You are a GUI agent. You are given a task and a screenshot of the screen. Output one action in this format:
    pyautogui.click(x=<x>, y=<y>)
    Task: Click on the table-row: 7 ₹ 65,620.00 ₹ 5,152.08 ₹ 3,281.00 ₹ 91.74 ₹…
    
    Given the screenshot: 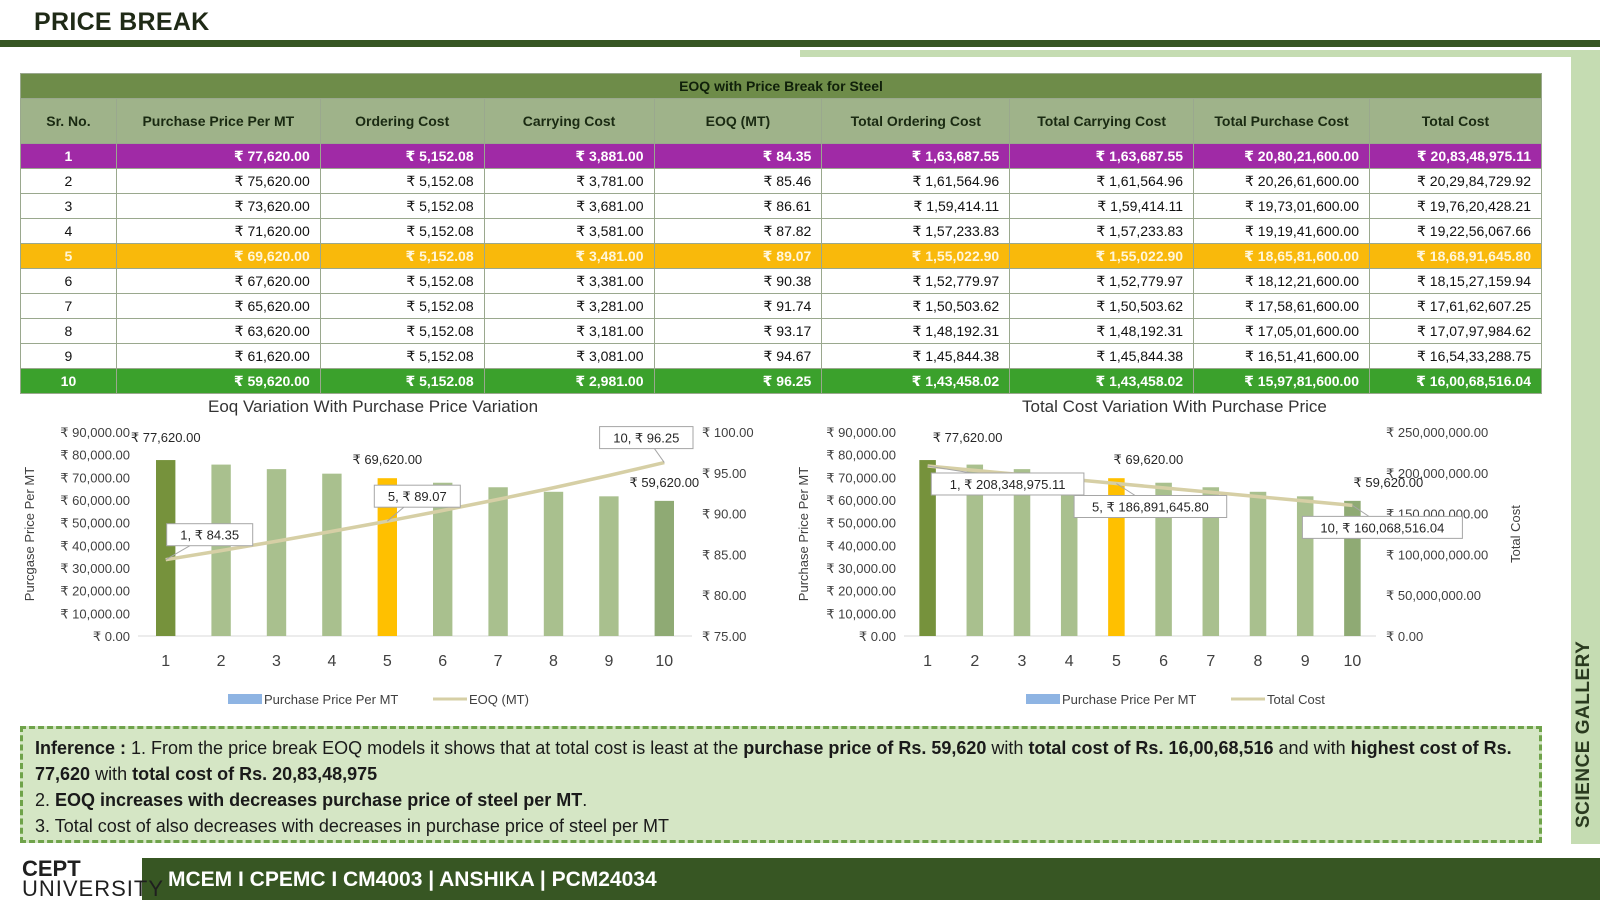 What is the action you would take?
    pyautogui.click(x=781, y=306)
    